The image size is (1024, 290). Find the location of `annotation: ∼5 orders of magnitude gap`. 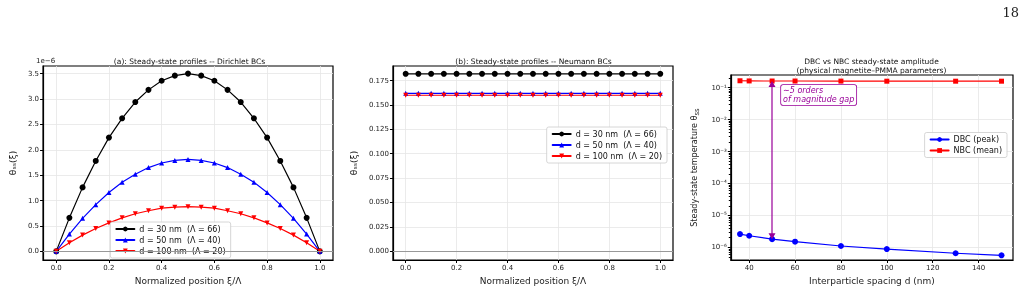

annotation: ∼5 orders of magnitude gap is located at coordinates (819, 95).